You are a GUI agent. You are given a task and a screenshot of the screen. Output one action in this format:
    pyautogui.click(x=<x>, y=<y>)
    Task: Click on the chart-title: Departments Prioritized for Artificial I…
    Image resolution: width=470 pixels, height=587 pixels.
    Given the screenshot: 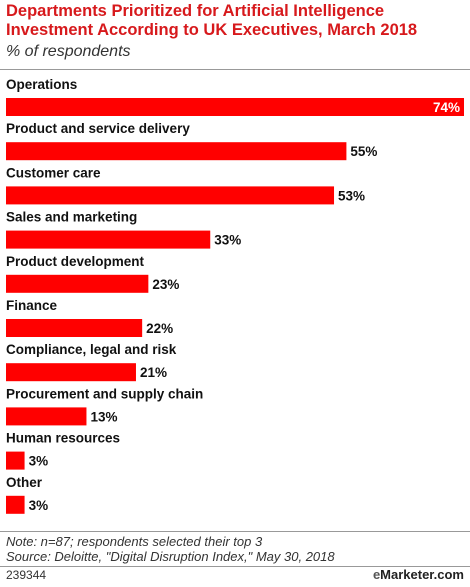 What is the action you would take?
    pyautogui.click(x=236, y=21)
    